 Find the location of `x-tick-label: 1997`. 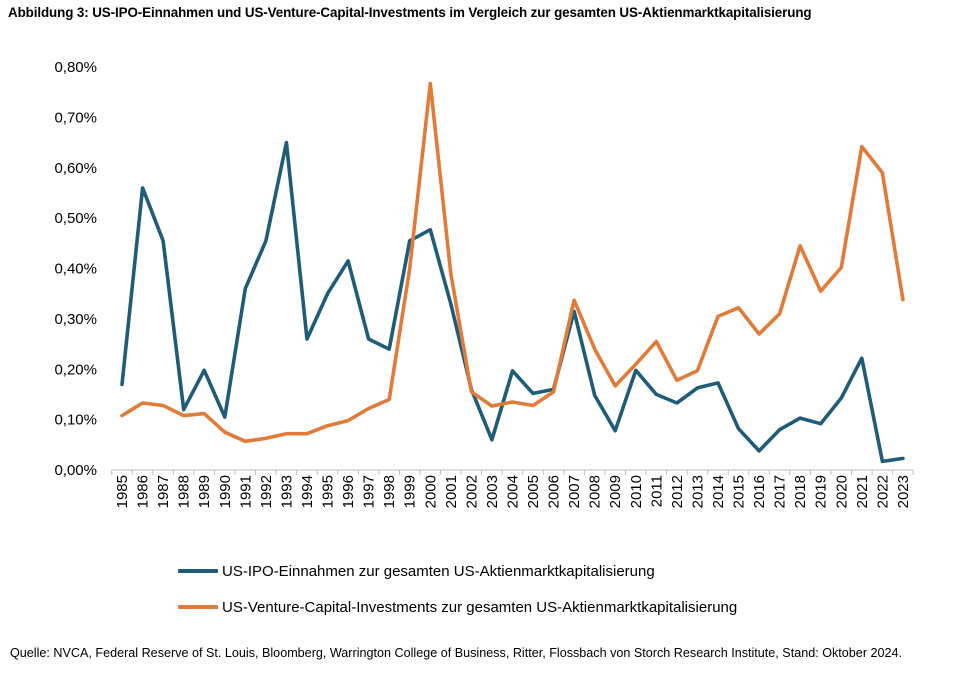

x-tick-label: 1997 is located at coordinates (369, 491).